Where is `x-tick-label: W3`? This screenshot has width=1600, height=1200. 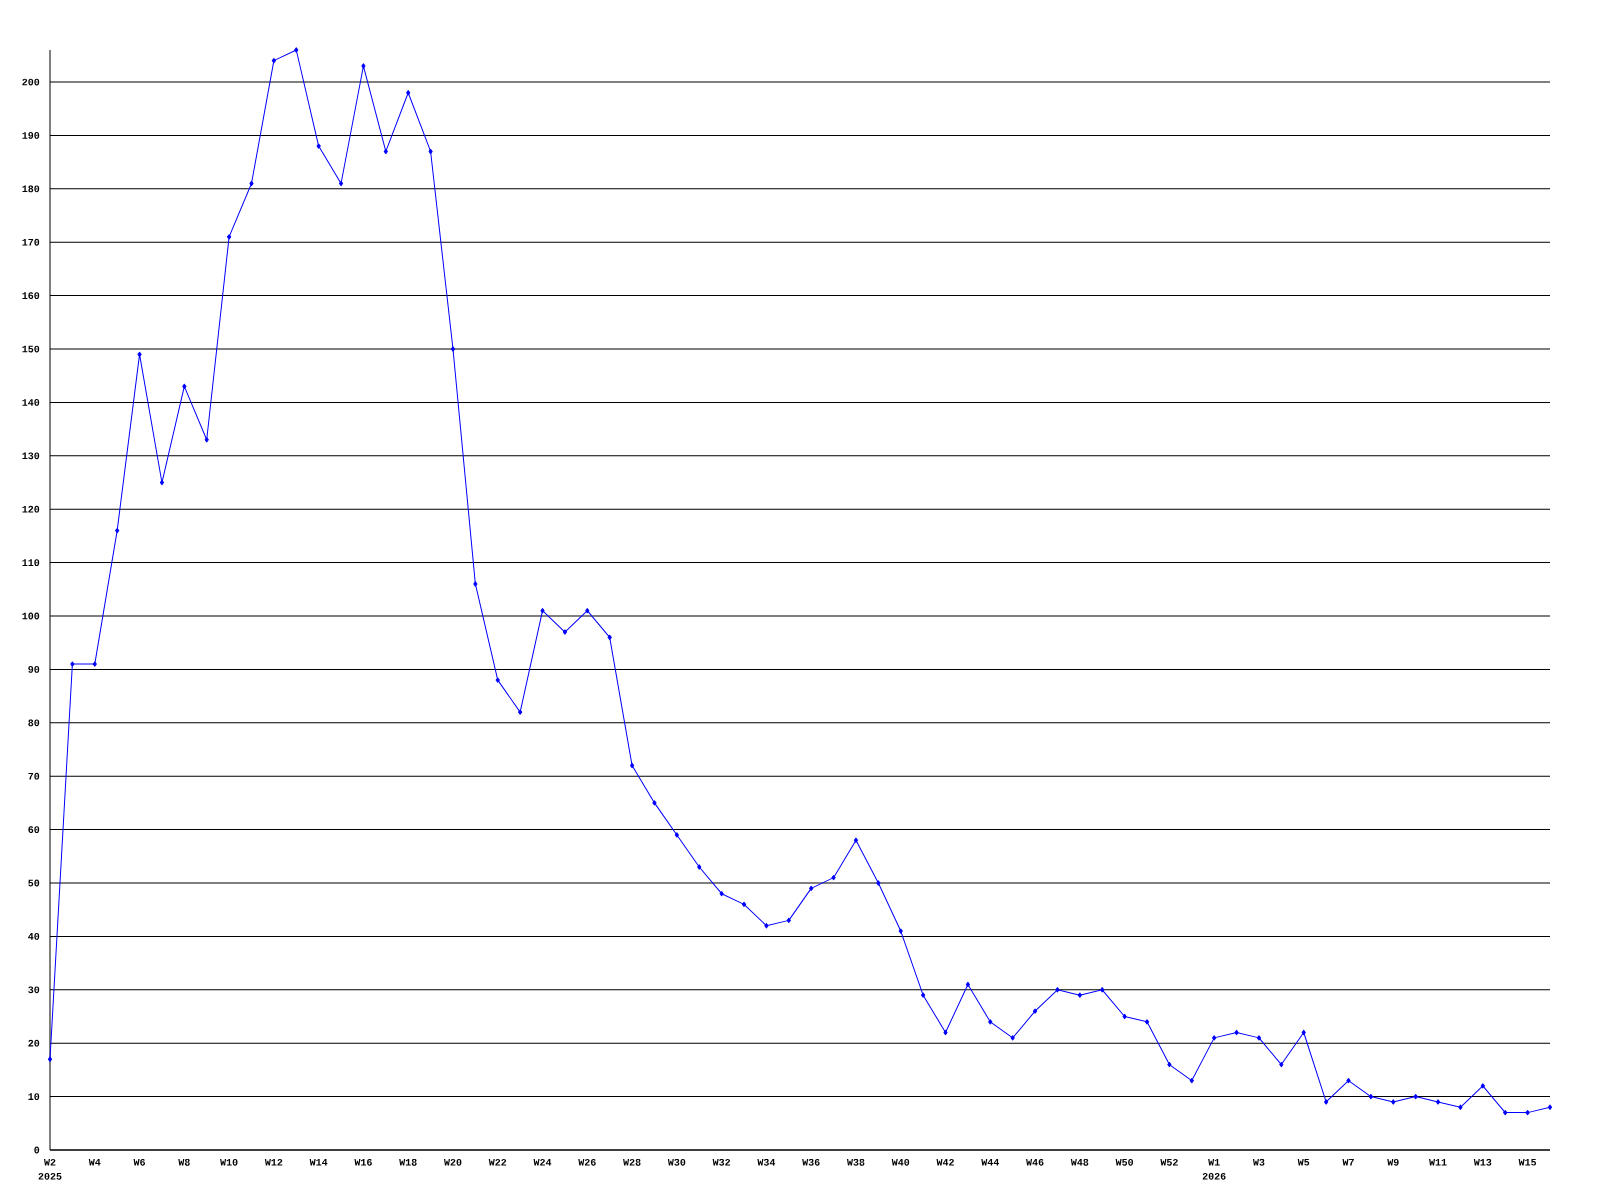
x-tick-label: W3 is located at coordinates (1258, 1162).